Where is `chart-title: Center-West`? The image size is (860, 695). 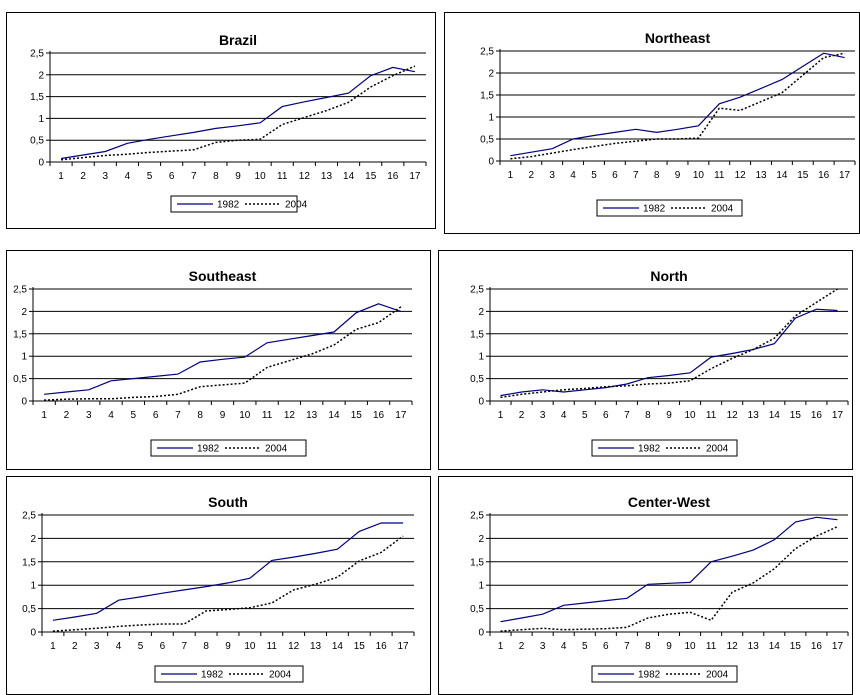
chart-title: Center-West is located at coordinates (669, 502).